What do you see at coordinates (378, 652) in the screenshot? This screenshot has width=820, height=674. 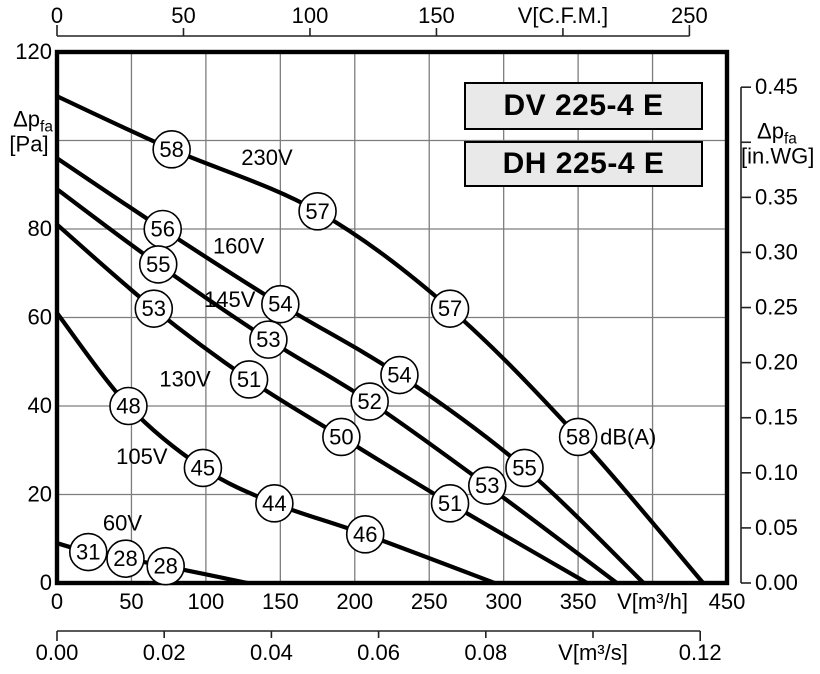 I see `m3s-tick-label: 0.06` at bounding box center [378, 652].